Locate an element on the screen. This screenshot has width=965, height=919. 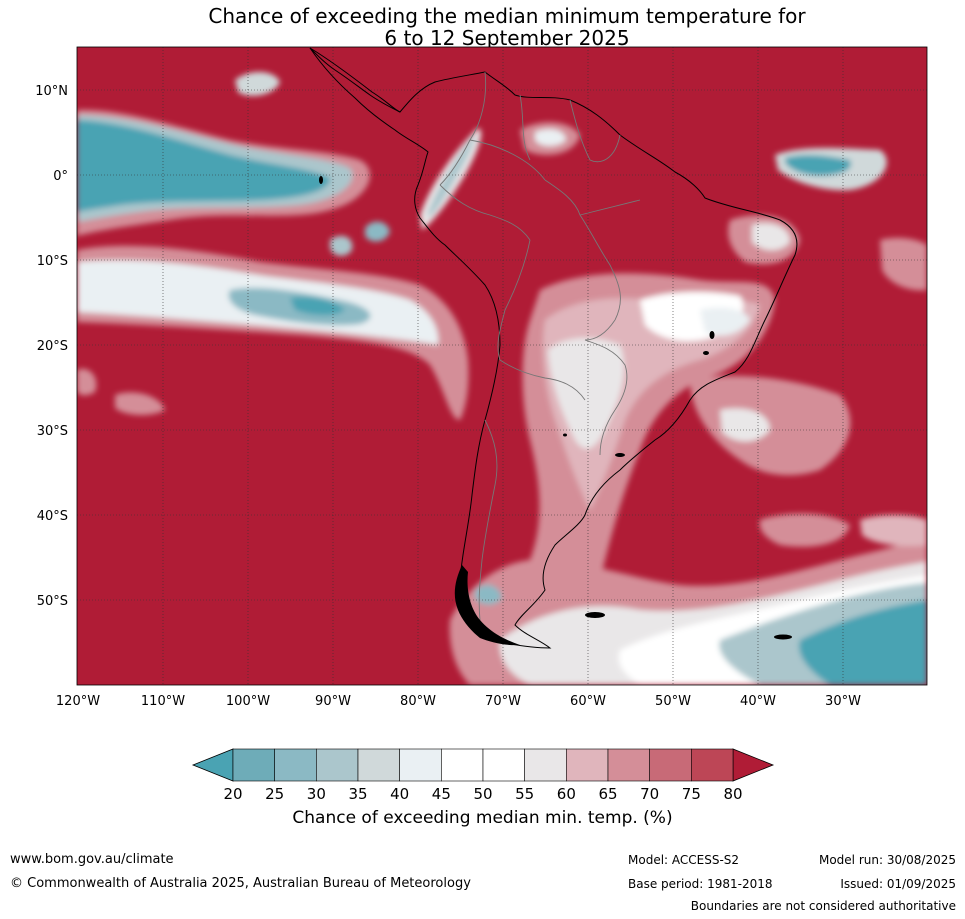
lon-label: 120°W is located at coordinates (78, 701).